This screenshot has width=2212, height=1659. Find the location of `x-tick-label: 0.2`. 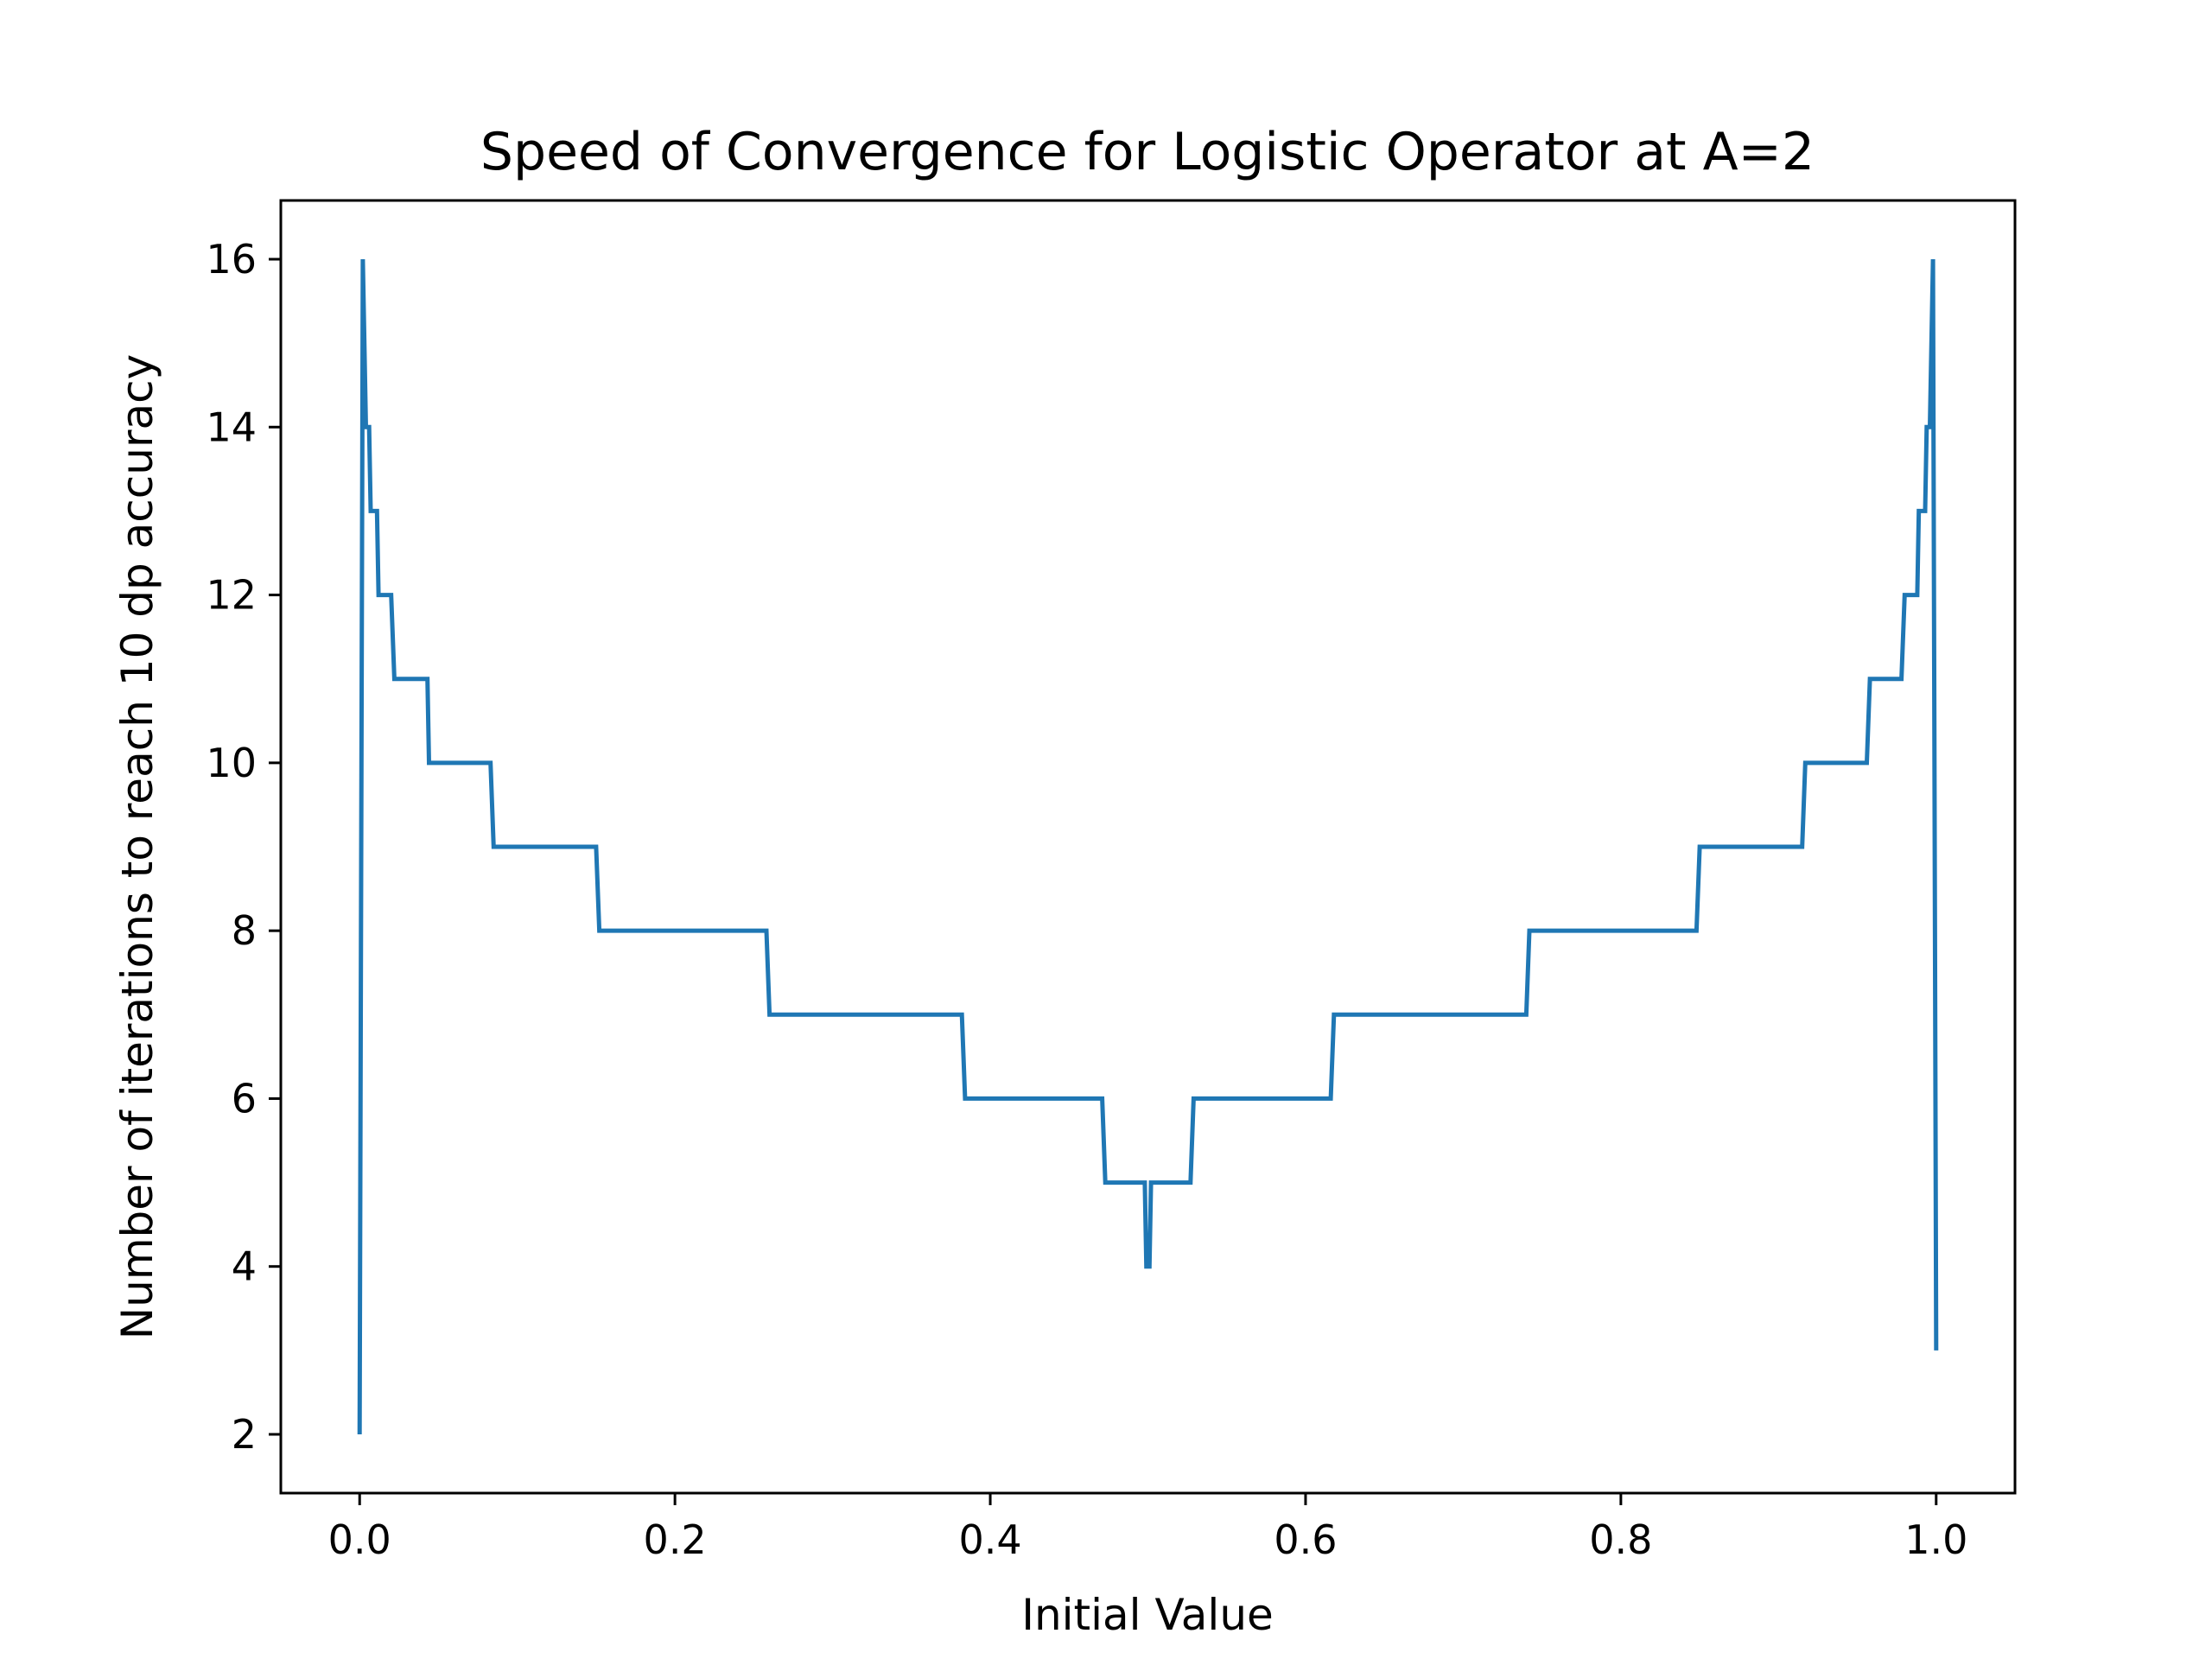

x-tick-label: 0.2 is located at coordinates (675, 1539).